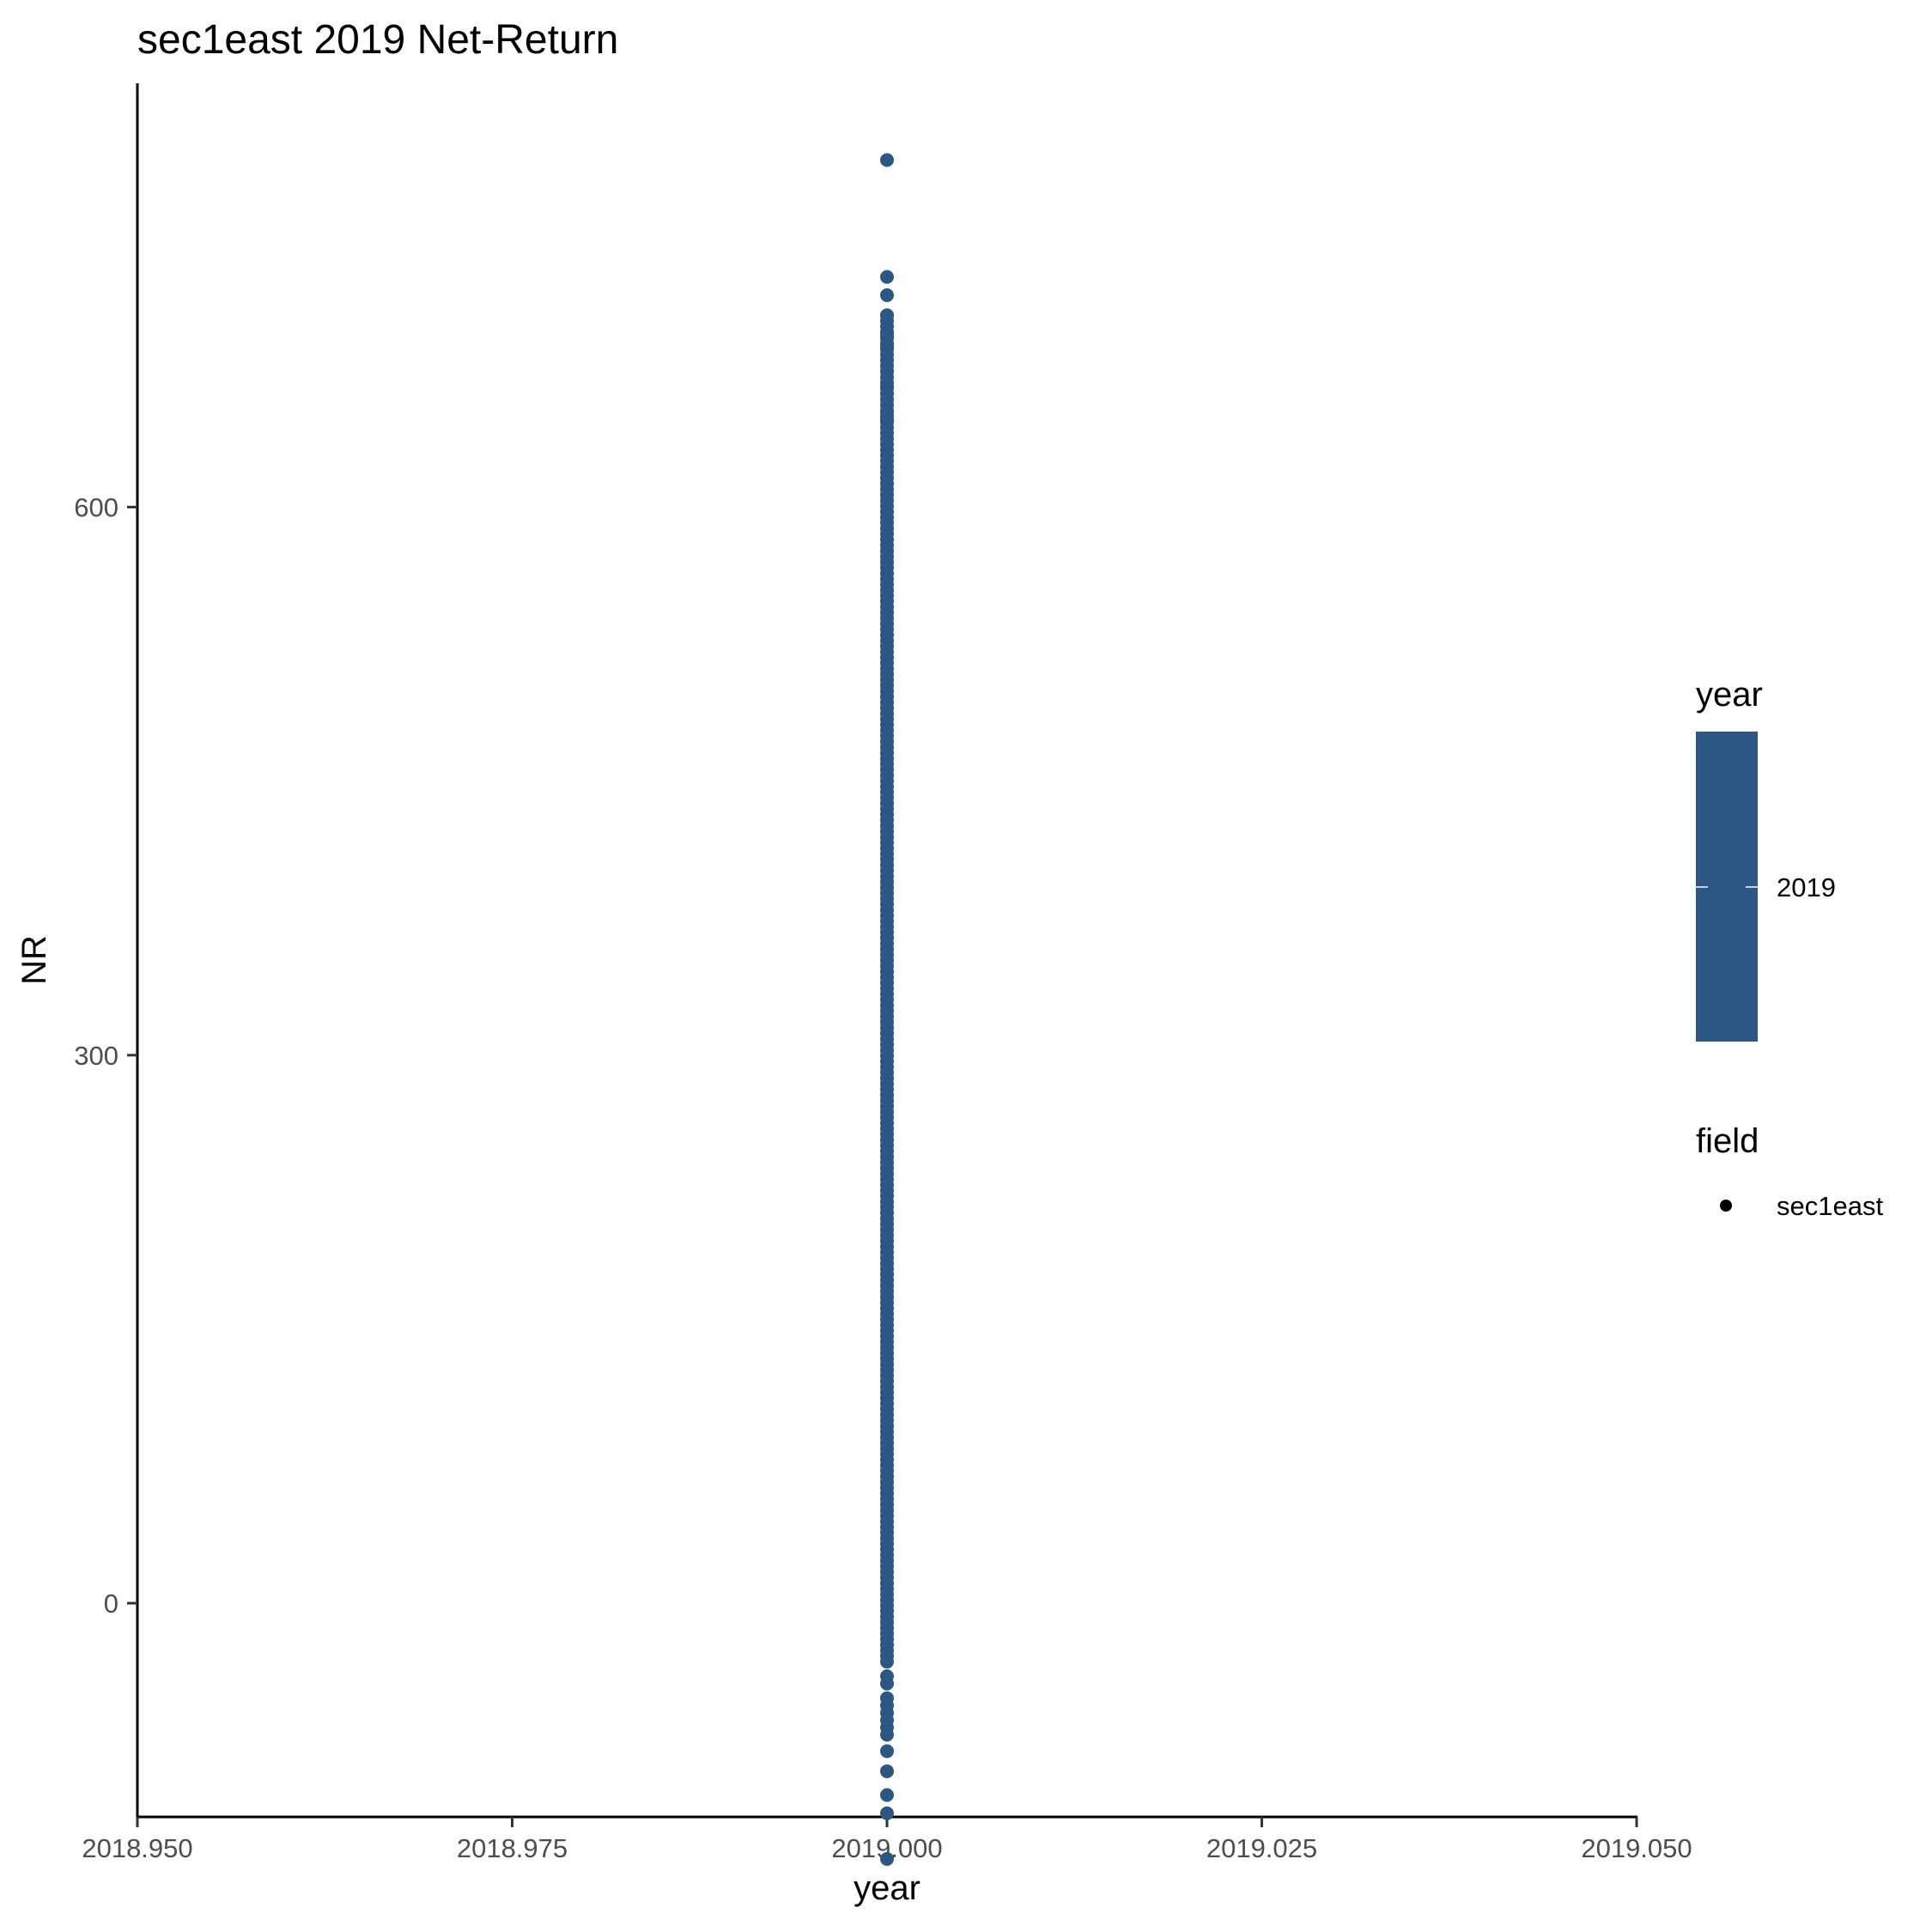 The image size is (1932, 1932). I want to click on y-axis-title: NR, so click(34, 960).